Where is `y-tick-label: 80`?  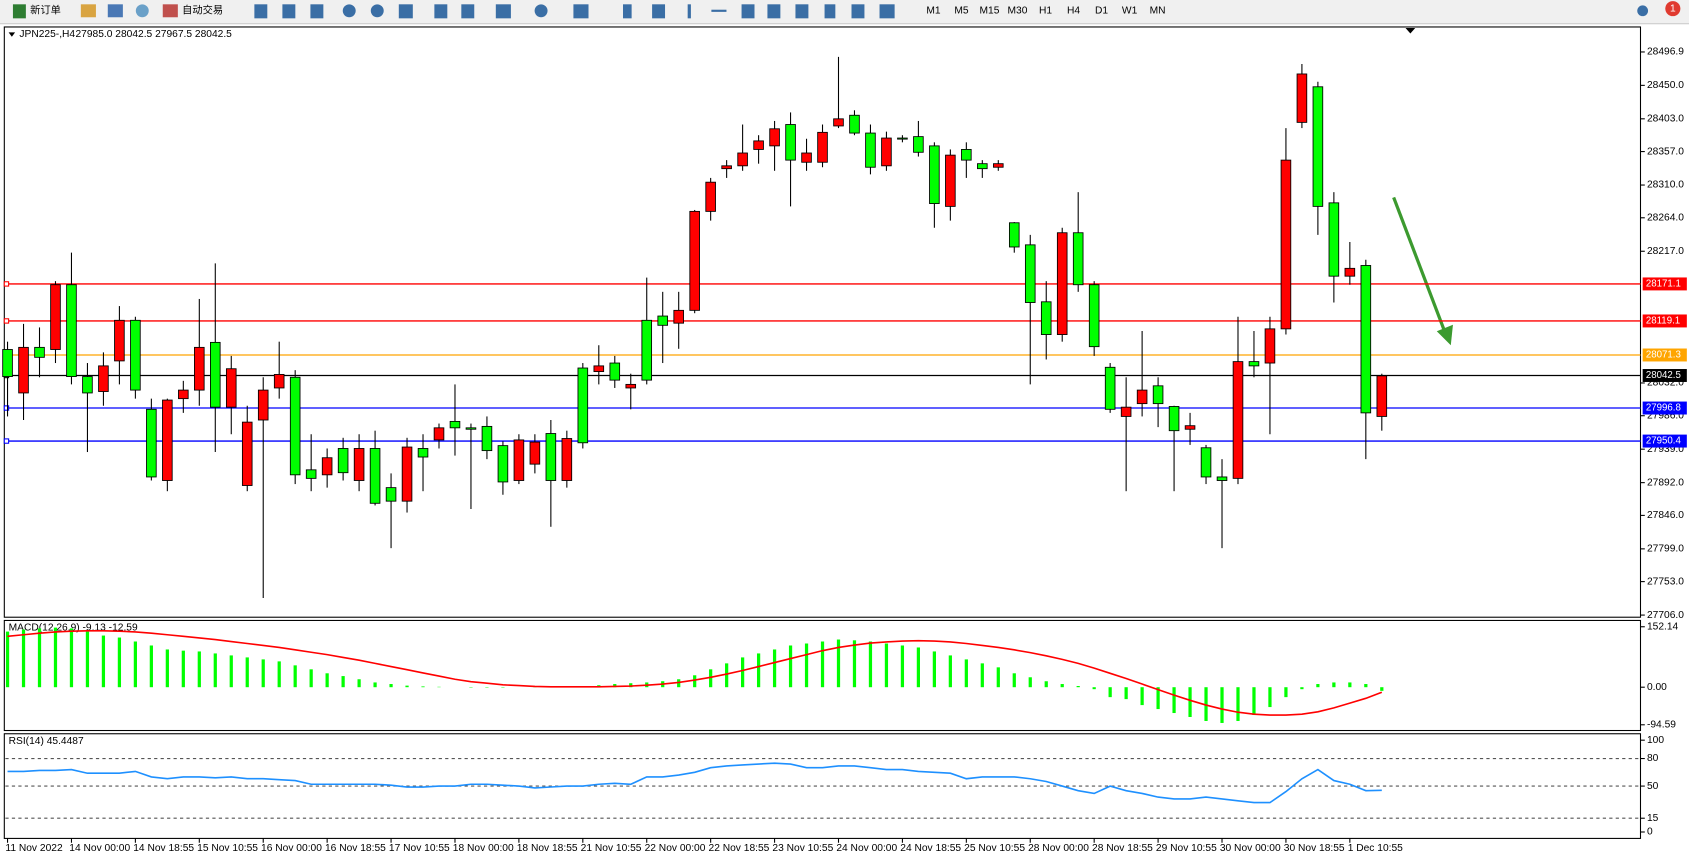 y-tick-label: 80 is located at coordinates (1653, 758).